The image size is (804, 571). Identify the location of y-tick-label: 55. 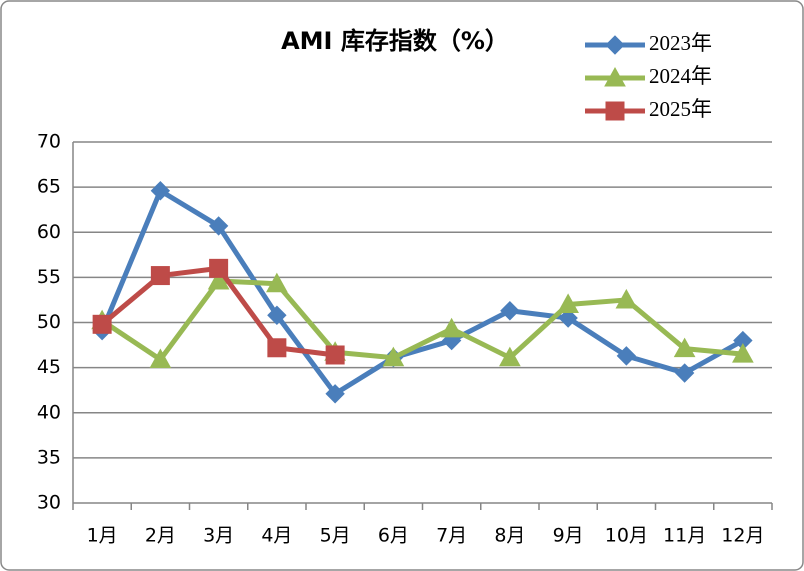
(49, 277).